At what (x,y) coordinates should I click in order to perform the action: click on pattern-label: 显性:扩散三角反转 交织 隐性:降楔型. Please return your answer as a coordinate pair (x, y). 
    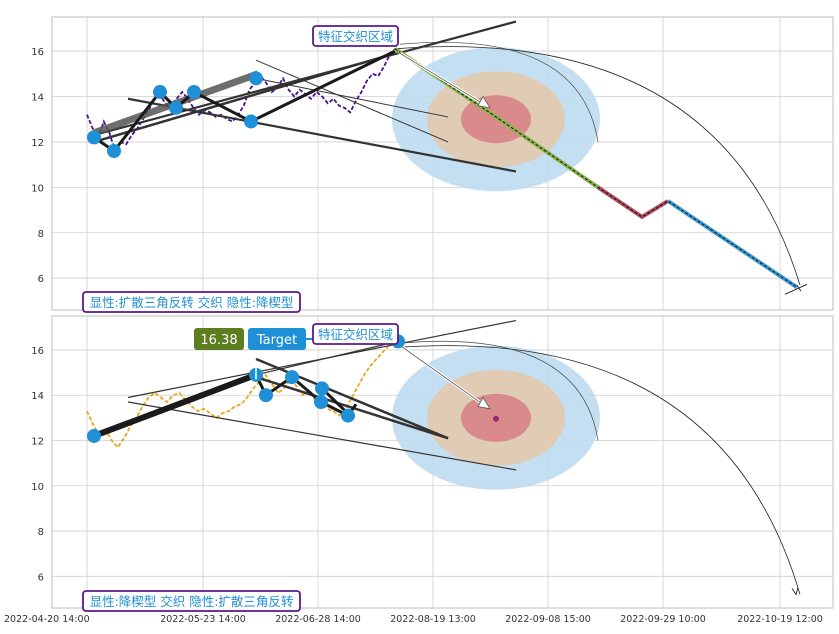
    Looking at the image, I should click on (192, 302).